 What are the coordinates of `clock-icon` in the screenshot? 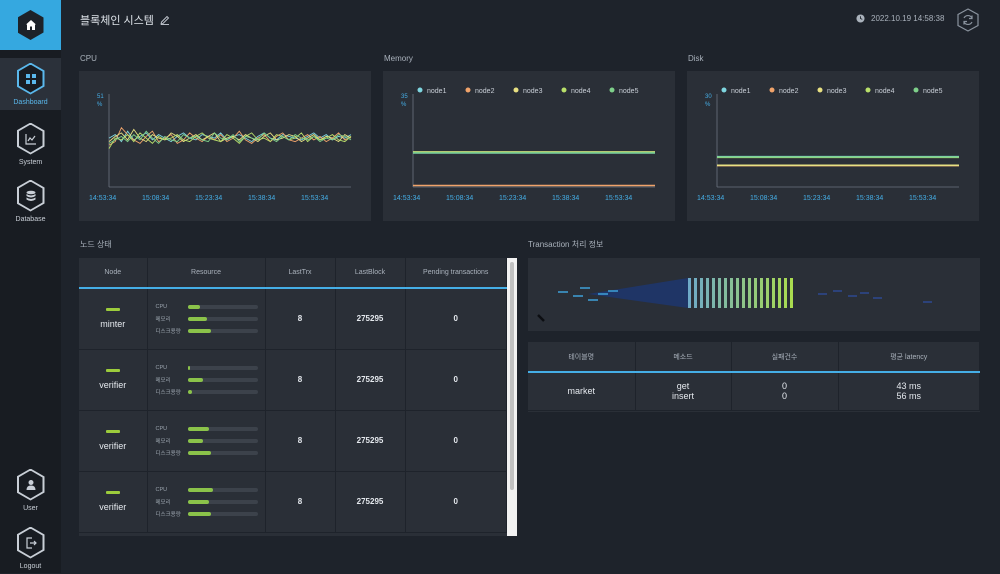 It's located at (860, 18).